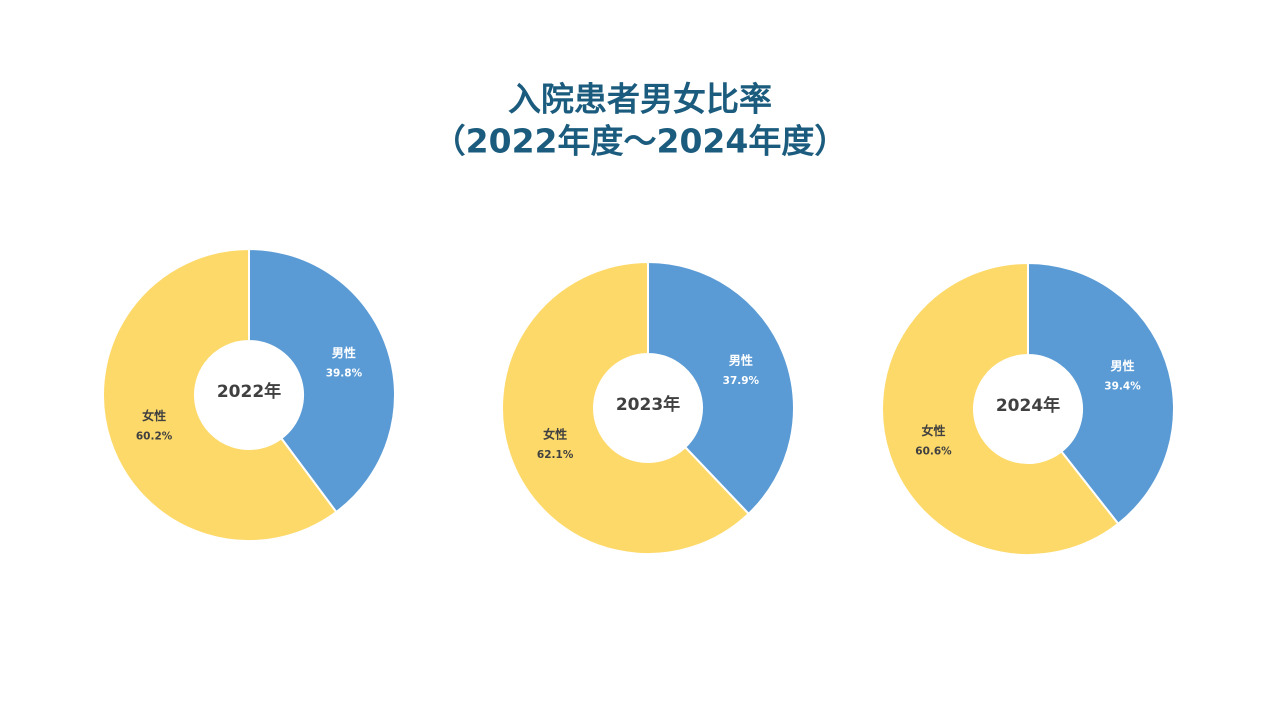 Image resolution: width=1280 pixels, height=720 pixels. What do you see at coordinates (933, 452) in the screenshot?
I see `segment-value: 60.6%` at bounding box center [933, 452].